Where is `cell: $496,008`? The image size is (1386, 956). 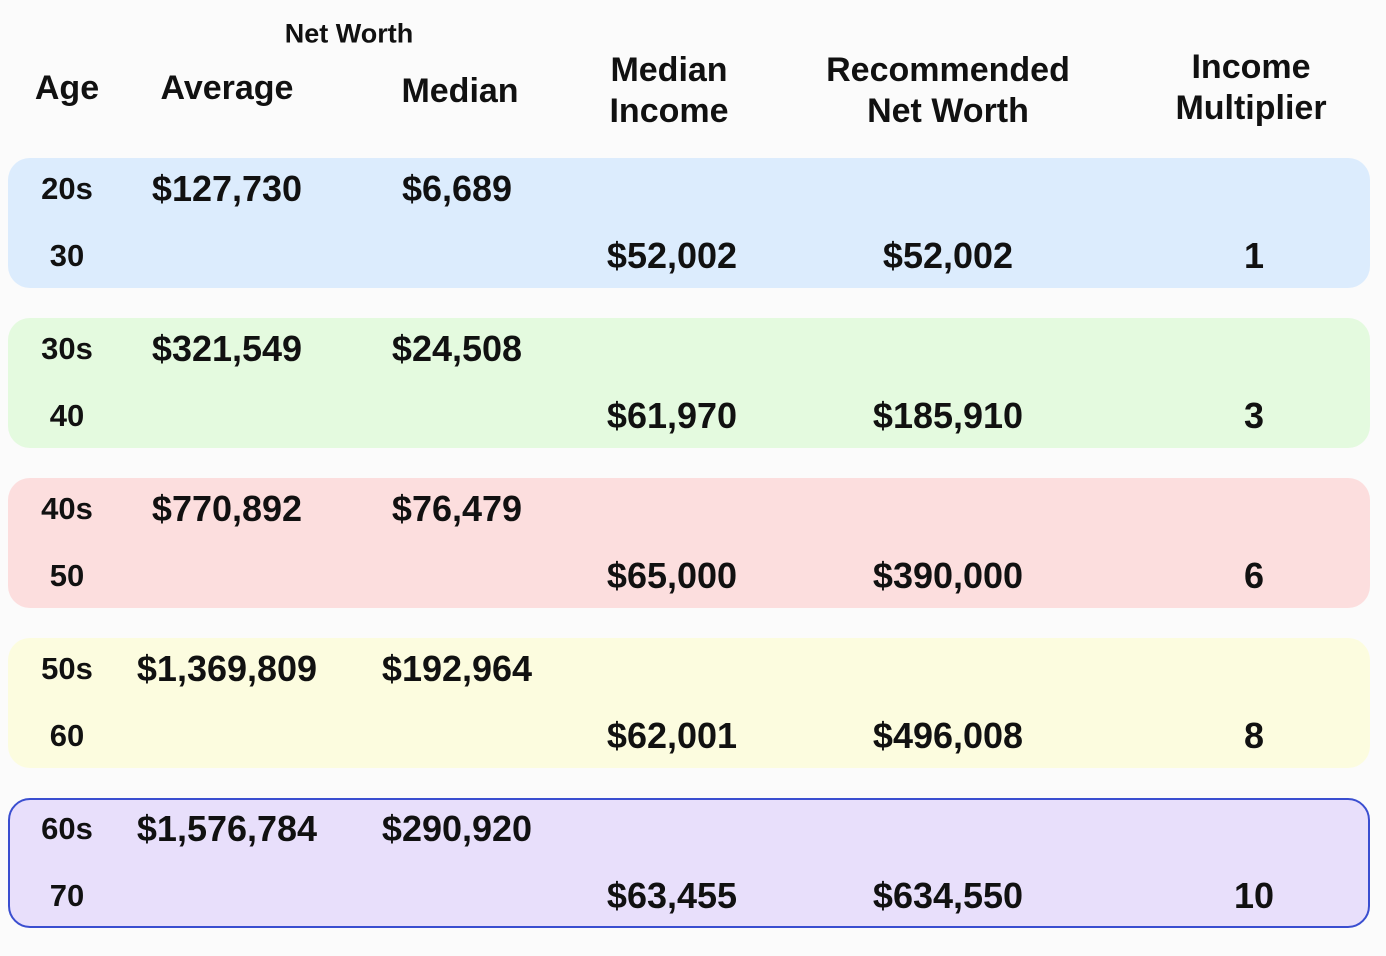 cell: $496,008 is located at coordinates (948, 735).